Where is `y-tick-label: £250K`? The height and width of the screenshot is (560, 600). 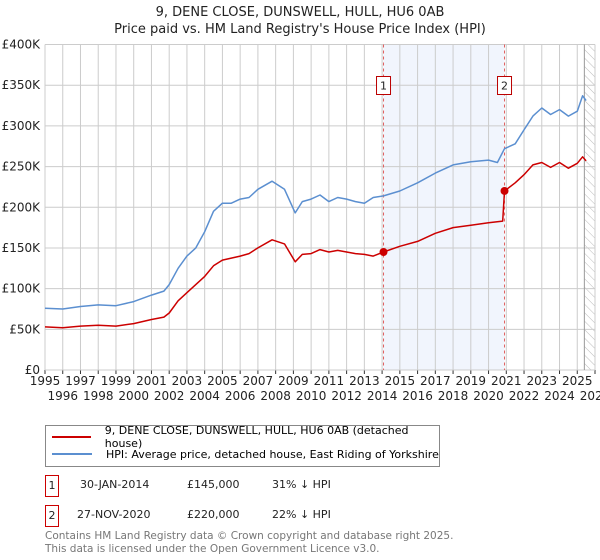
y-tick-label: £250K is located at coordinates (22, 167).